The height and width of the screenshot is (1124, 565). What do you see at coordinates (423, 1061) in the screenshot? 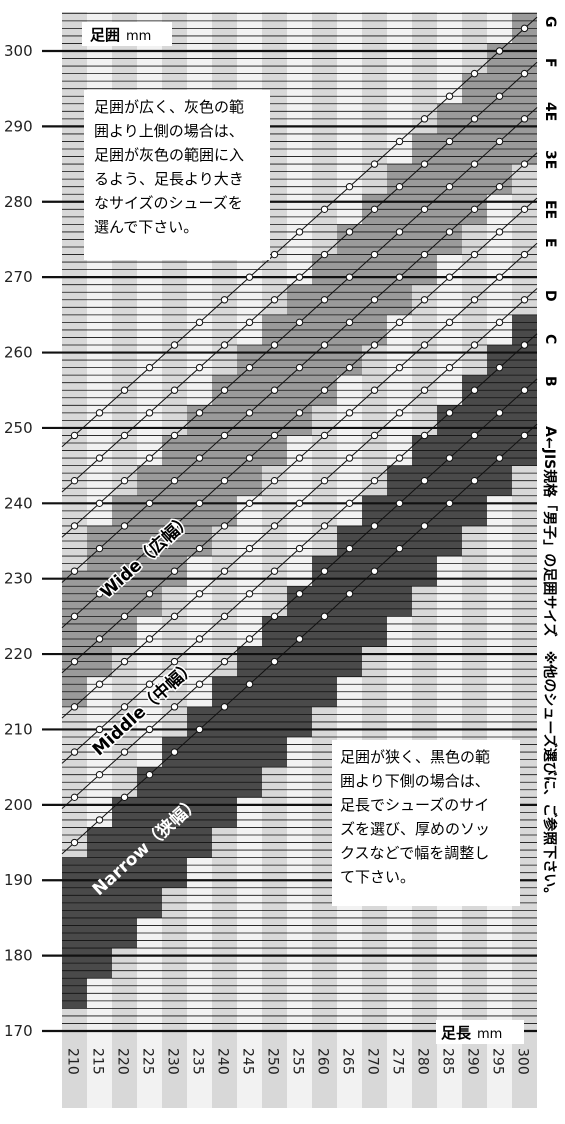
I see `x-tick-label: 280` at bounding box center [423, 1061].